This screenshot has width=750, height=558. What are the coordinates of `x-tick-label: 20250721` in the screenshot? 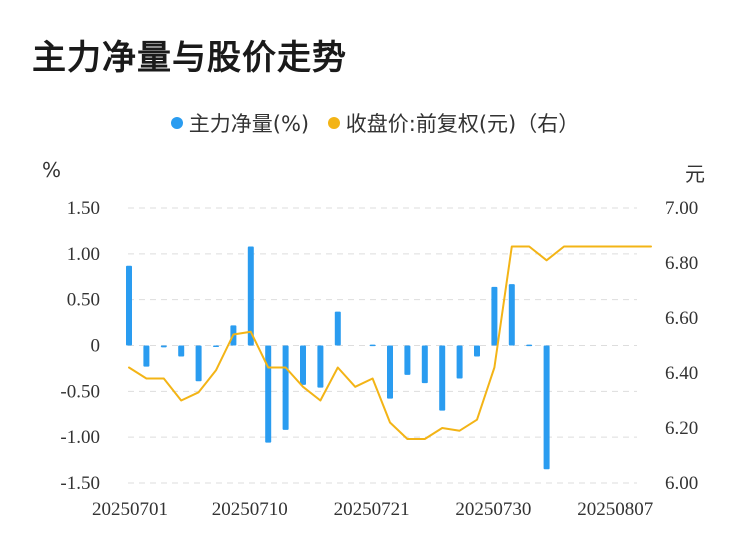 It's located at (372, 509).